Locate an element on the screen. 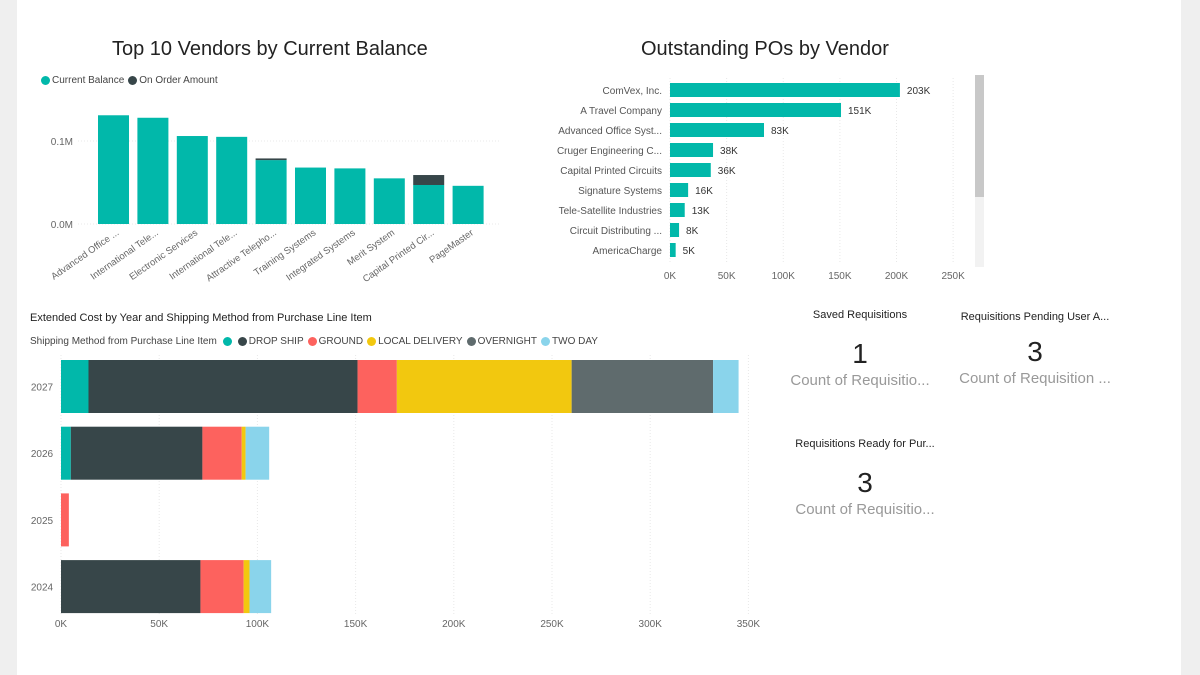 Image resolution: width=1200 pixels, height=675 pixels. y-tick-label: 2025 is located at coordinates (42, 521).